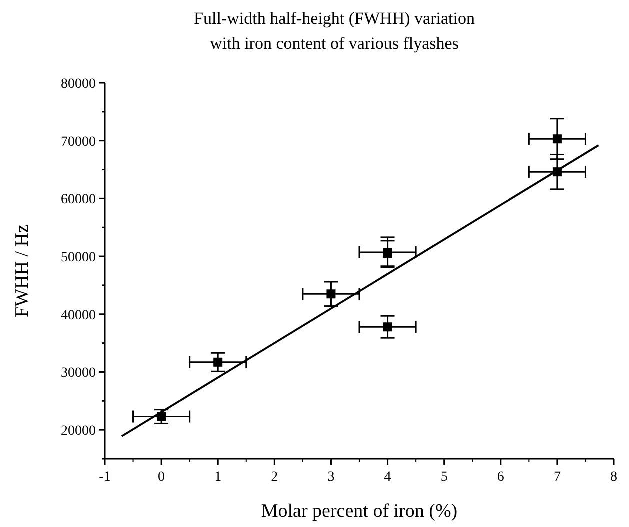 The image size is (629, 527). What do you see at coordinates (78, 142) in the screenshot?
I see `y-tick-label: 70000` at bounding box center [78, 142].